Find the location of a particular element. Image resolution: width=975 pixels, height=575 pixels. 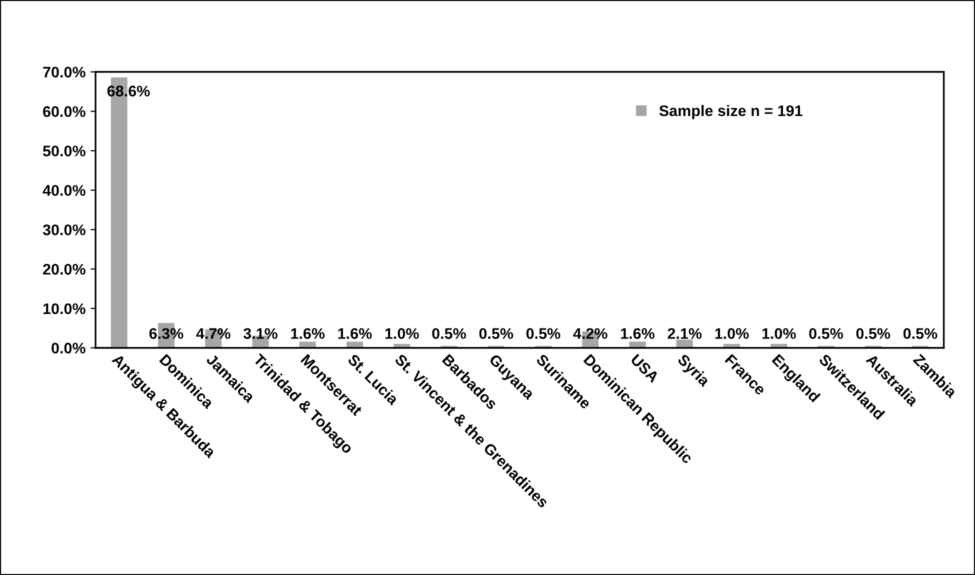

data-label: 68.6% is located at coordinates (128, 91).